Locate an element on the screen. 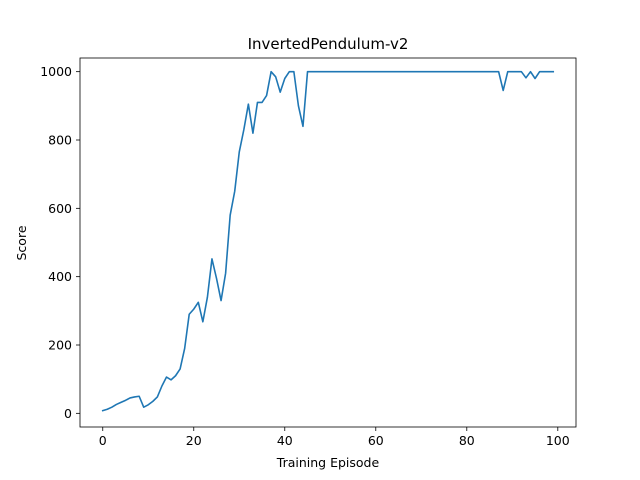 This screenshot has width=640, height=480. x-axis-label: Training Episode is located at coordinates (328, 462).